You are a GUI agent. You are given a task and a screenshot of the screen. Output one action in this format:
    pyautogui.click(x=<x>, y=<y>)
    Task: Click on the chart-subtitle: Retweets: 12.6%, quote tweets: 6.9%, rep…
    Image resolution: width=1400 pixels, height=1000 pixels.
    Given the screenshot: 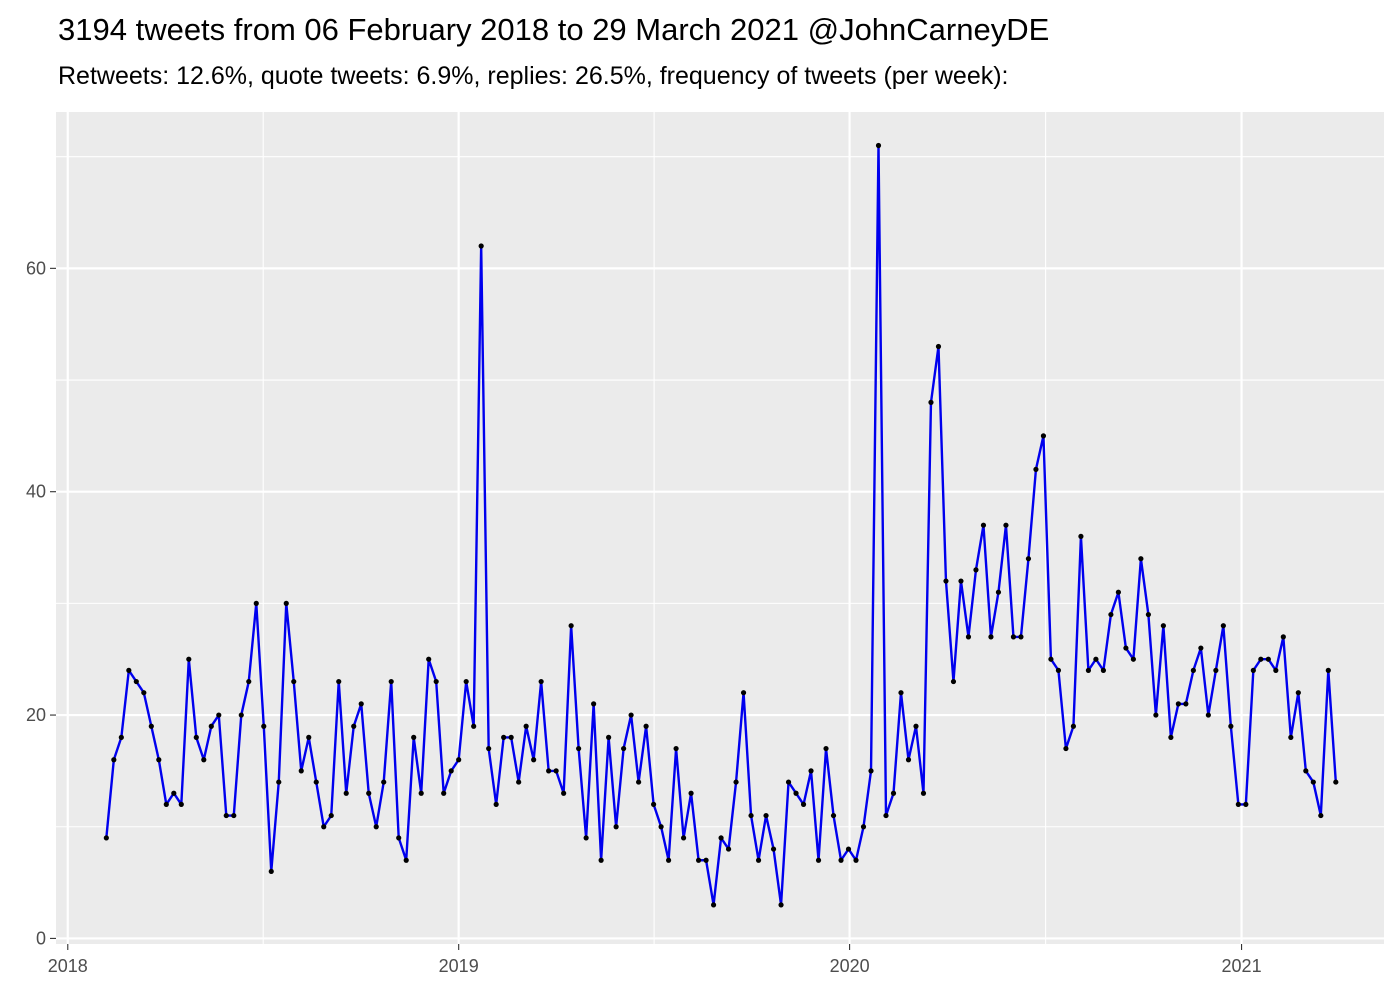 What is the action you would take?
    pyautogui.click(x=533, y=76)
    